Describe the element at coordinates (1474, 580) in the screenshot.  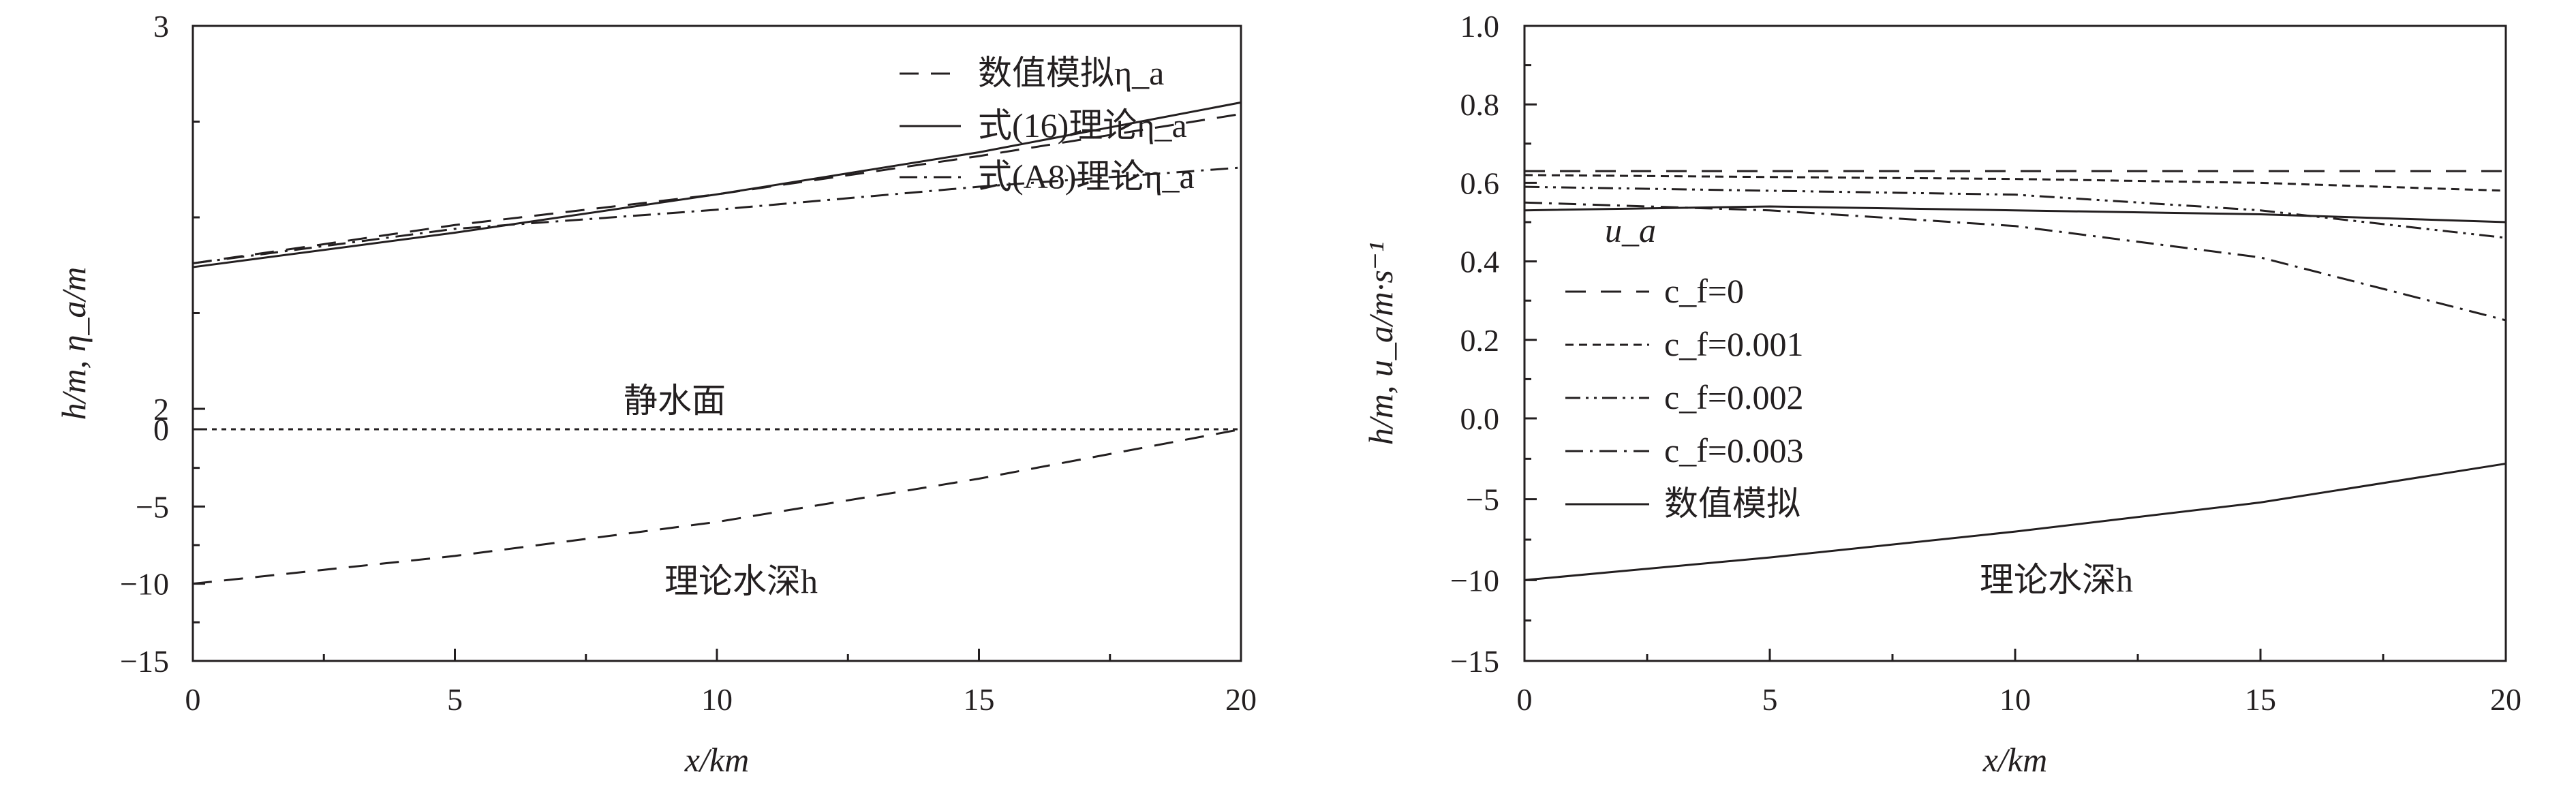
I see `right-y-tick-label: −10` at that location.